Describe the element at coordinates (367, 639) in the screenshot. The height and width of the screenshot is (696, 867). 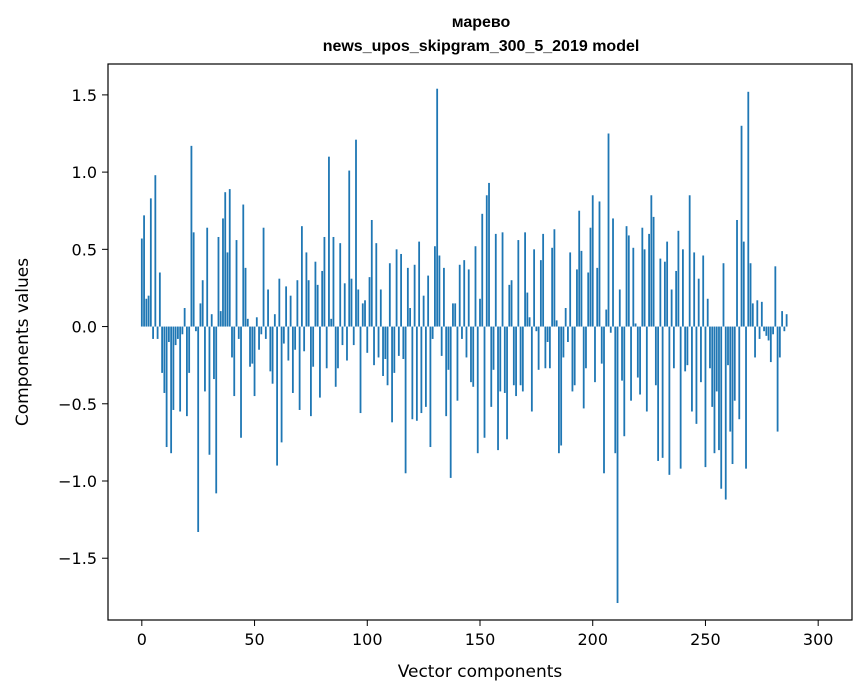
I see `x-tick-label: 100` at that location.